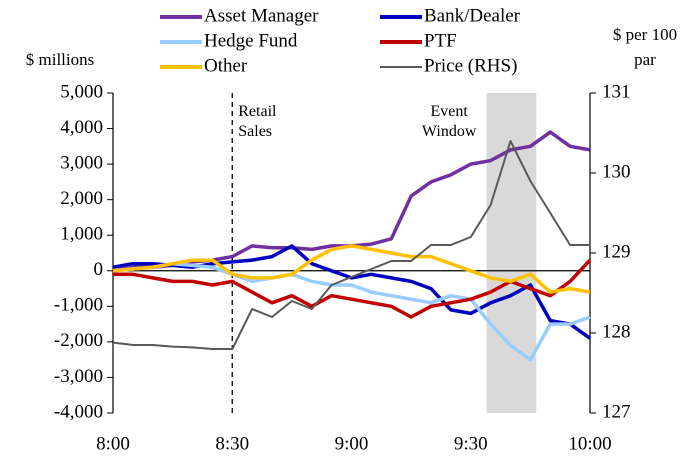 The height and width of the screenshot is (461, 696). I want to click on y-tick-label: 4,000, so click(81, 127).